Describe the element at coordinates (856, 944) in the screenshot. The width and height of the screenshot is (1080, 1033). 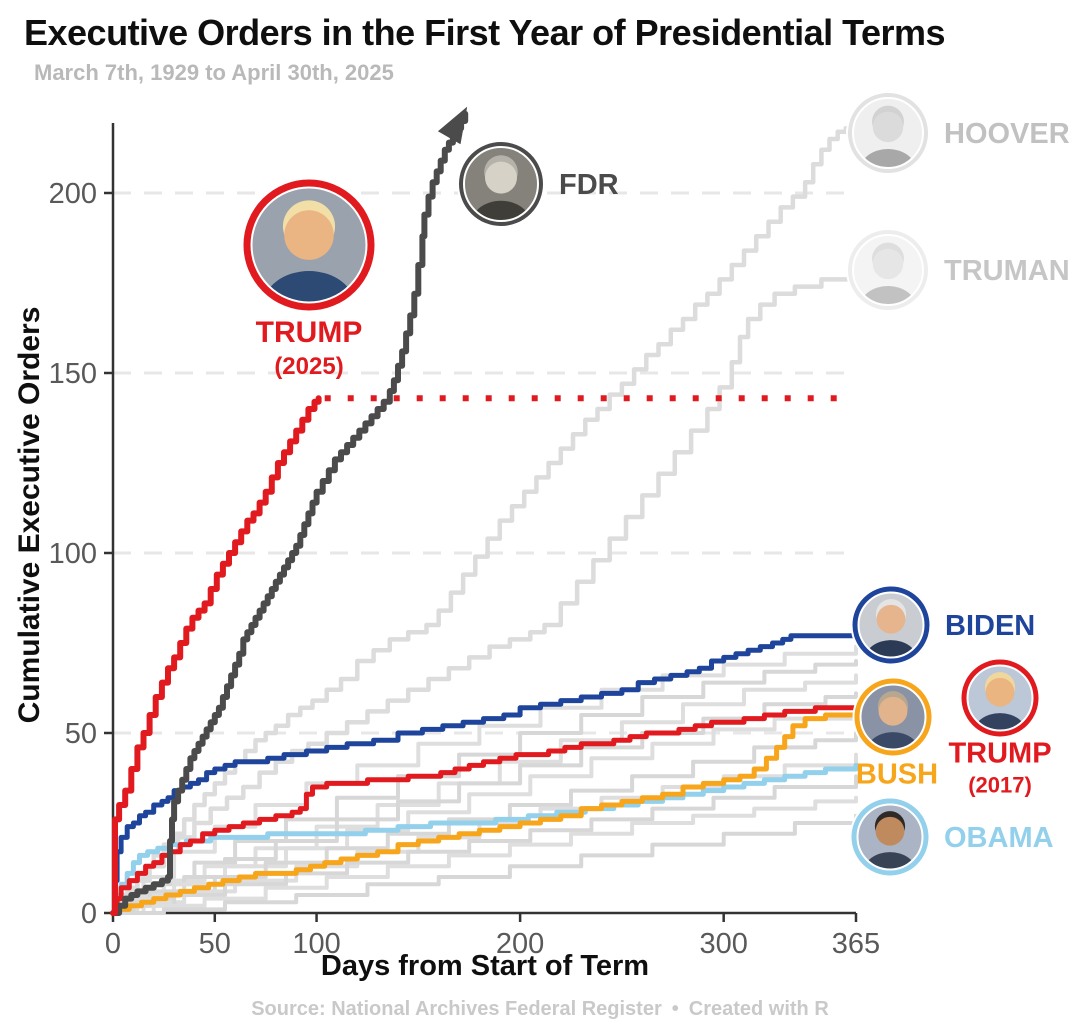
I see `x-tick-label-365: 365` at that location.